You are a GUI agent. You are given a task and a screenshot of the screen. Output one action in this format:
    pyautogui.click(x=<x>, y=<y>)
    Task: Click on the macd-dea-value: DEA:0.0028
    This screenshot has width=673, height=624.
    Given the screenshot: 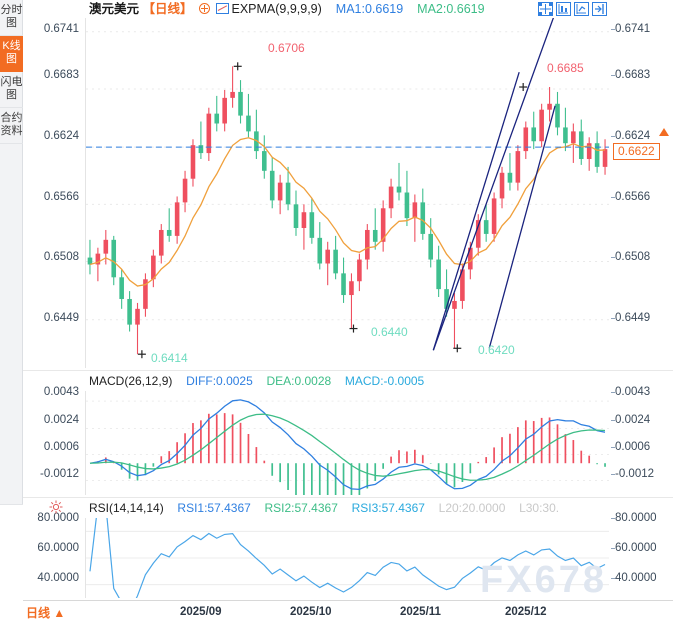 What is the action you would take?
    pyautogui.click(x=299, y=381)
    